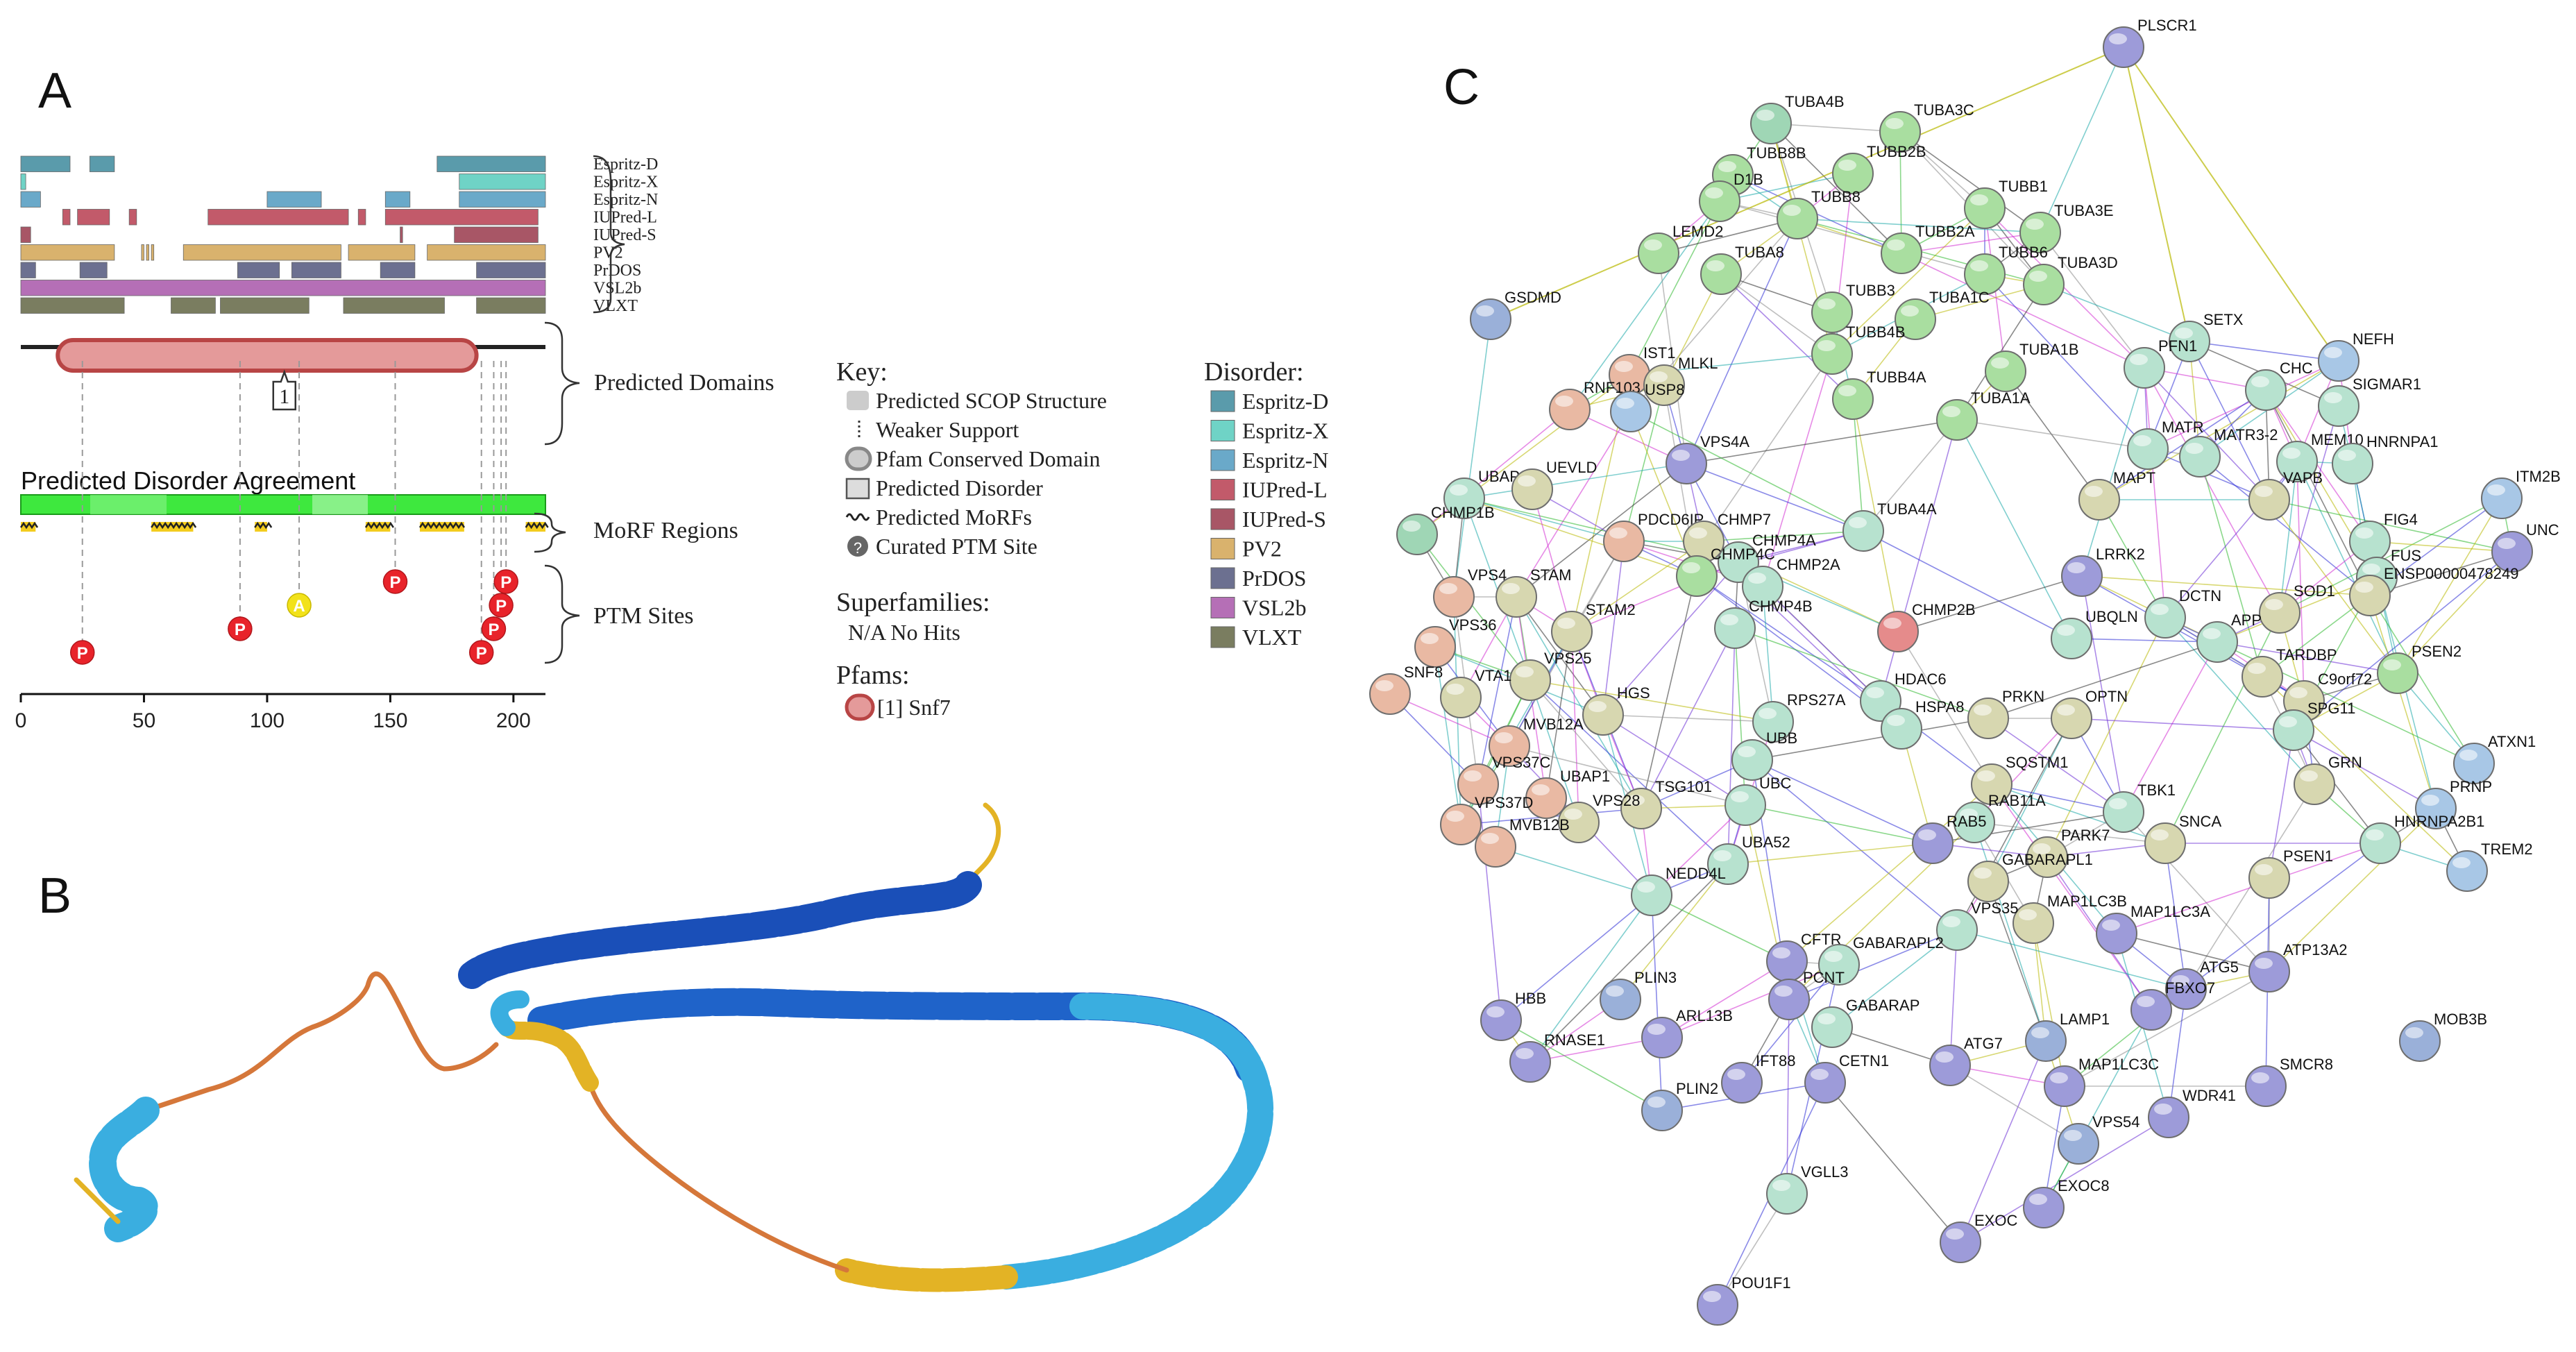 The width and height of the screenshot is (2576, 1352). I want to click on network-node: D1B, so click(1731, 196).